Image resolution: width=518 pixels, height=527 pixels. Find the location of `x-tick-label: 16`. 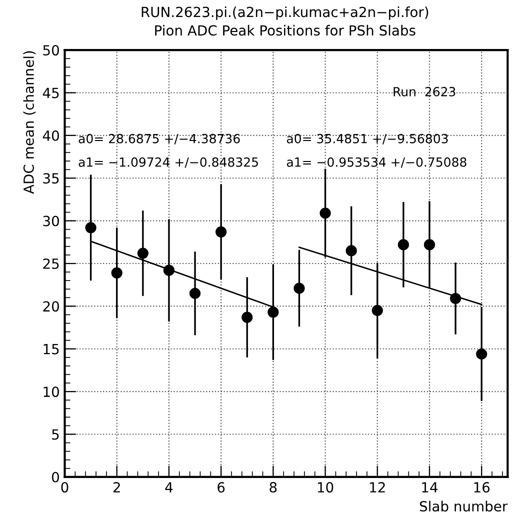

x-tick-label: 16 is located at coordinates (482, 487).